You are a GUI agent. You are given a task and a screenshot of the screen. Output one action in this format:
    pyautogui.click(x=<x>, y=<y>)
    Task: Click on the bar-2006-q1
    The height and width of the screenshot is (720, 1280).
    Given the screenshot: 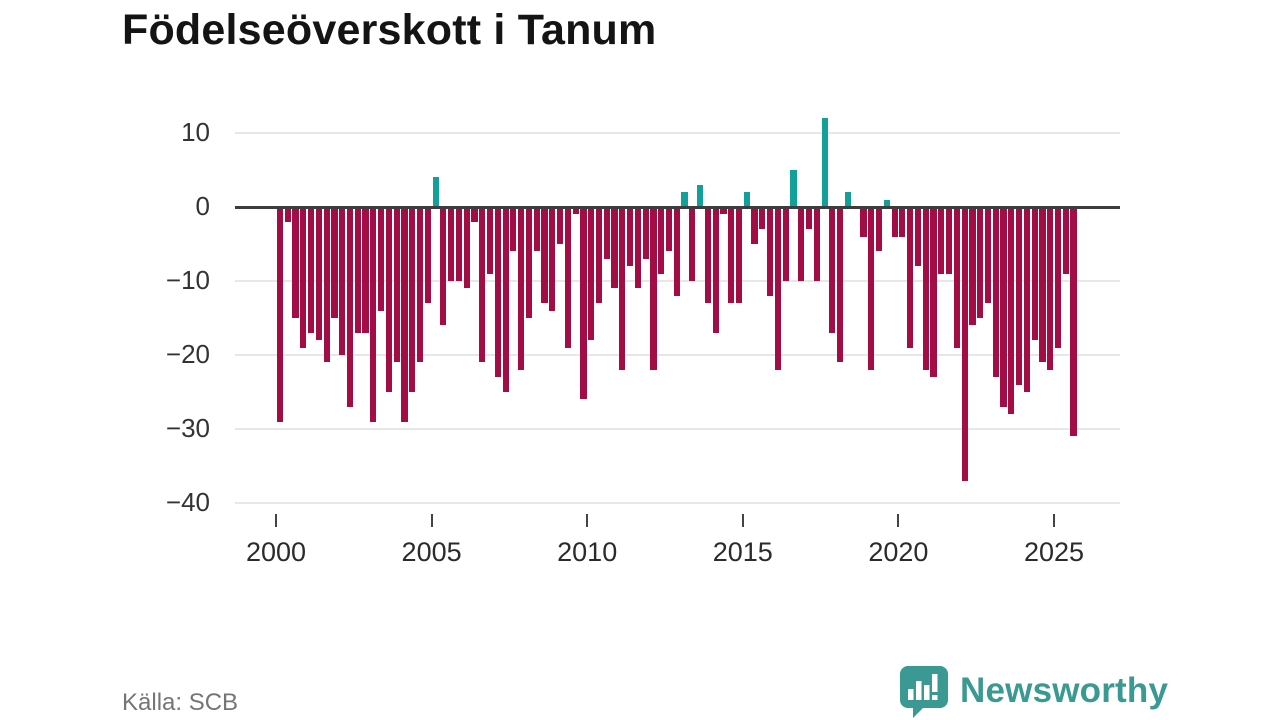 What is the action you would take?
    pyautogui.click(x=466, y=248)
    